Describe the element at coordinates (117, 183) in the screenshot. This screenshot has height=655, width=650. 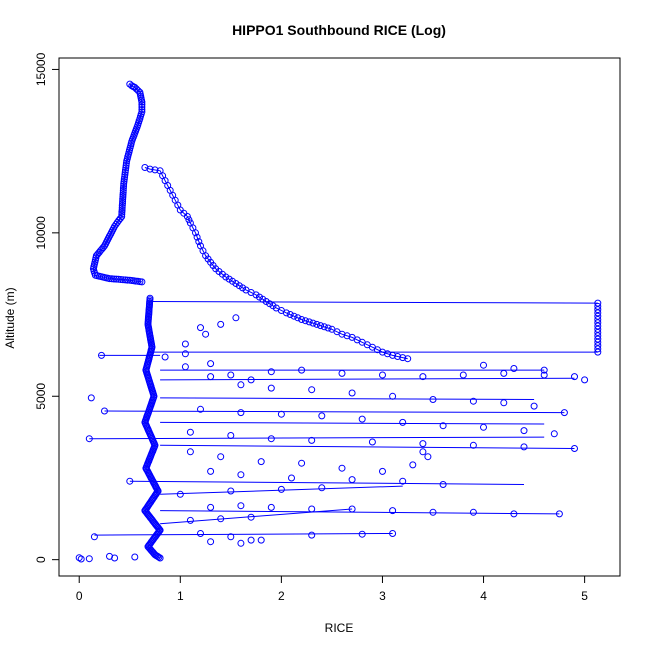
I see `profile-line` at that location.